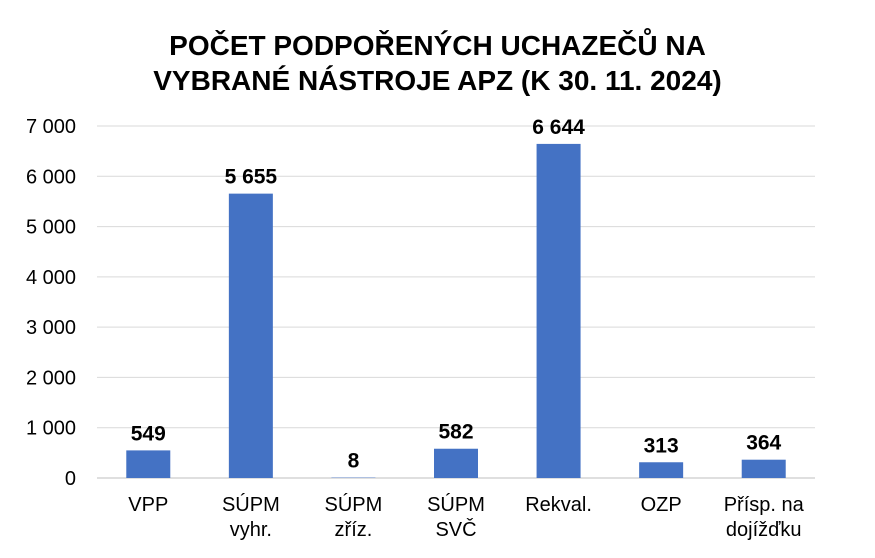 This screenshot has width=875, height=558. What do you see at coordinates (51, 378) in the screenshot?
I see `y-tick-label: 2 000` at bounding box center [51, 378].